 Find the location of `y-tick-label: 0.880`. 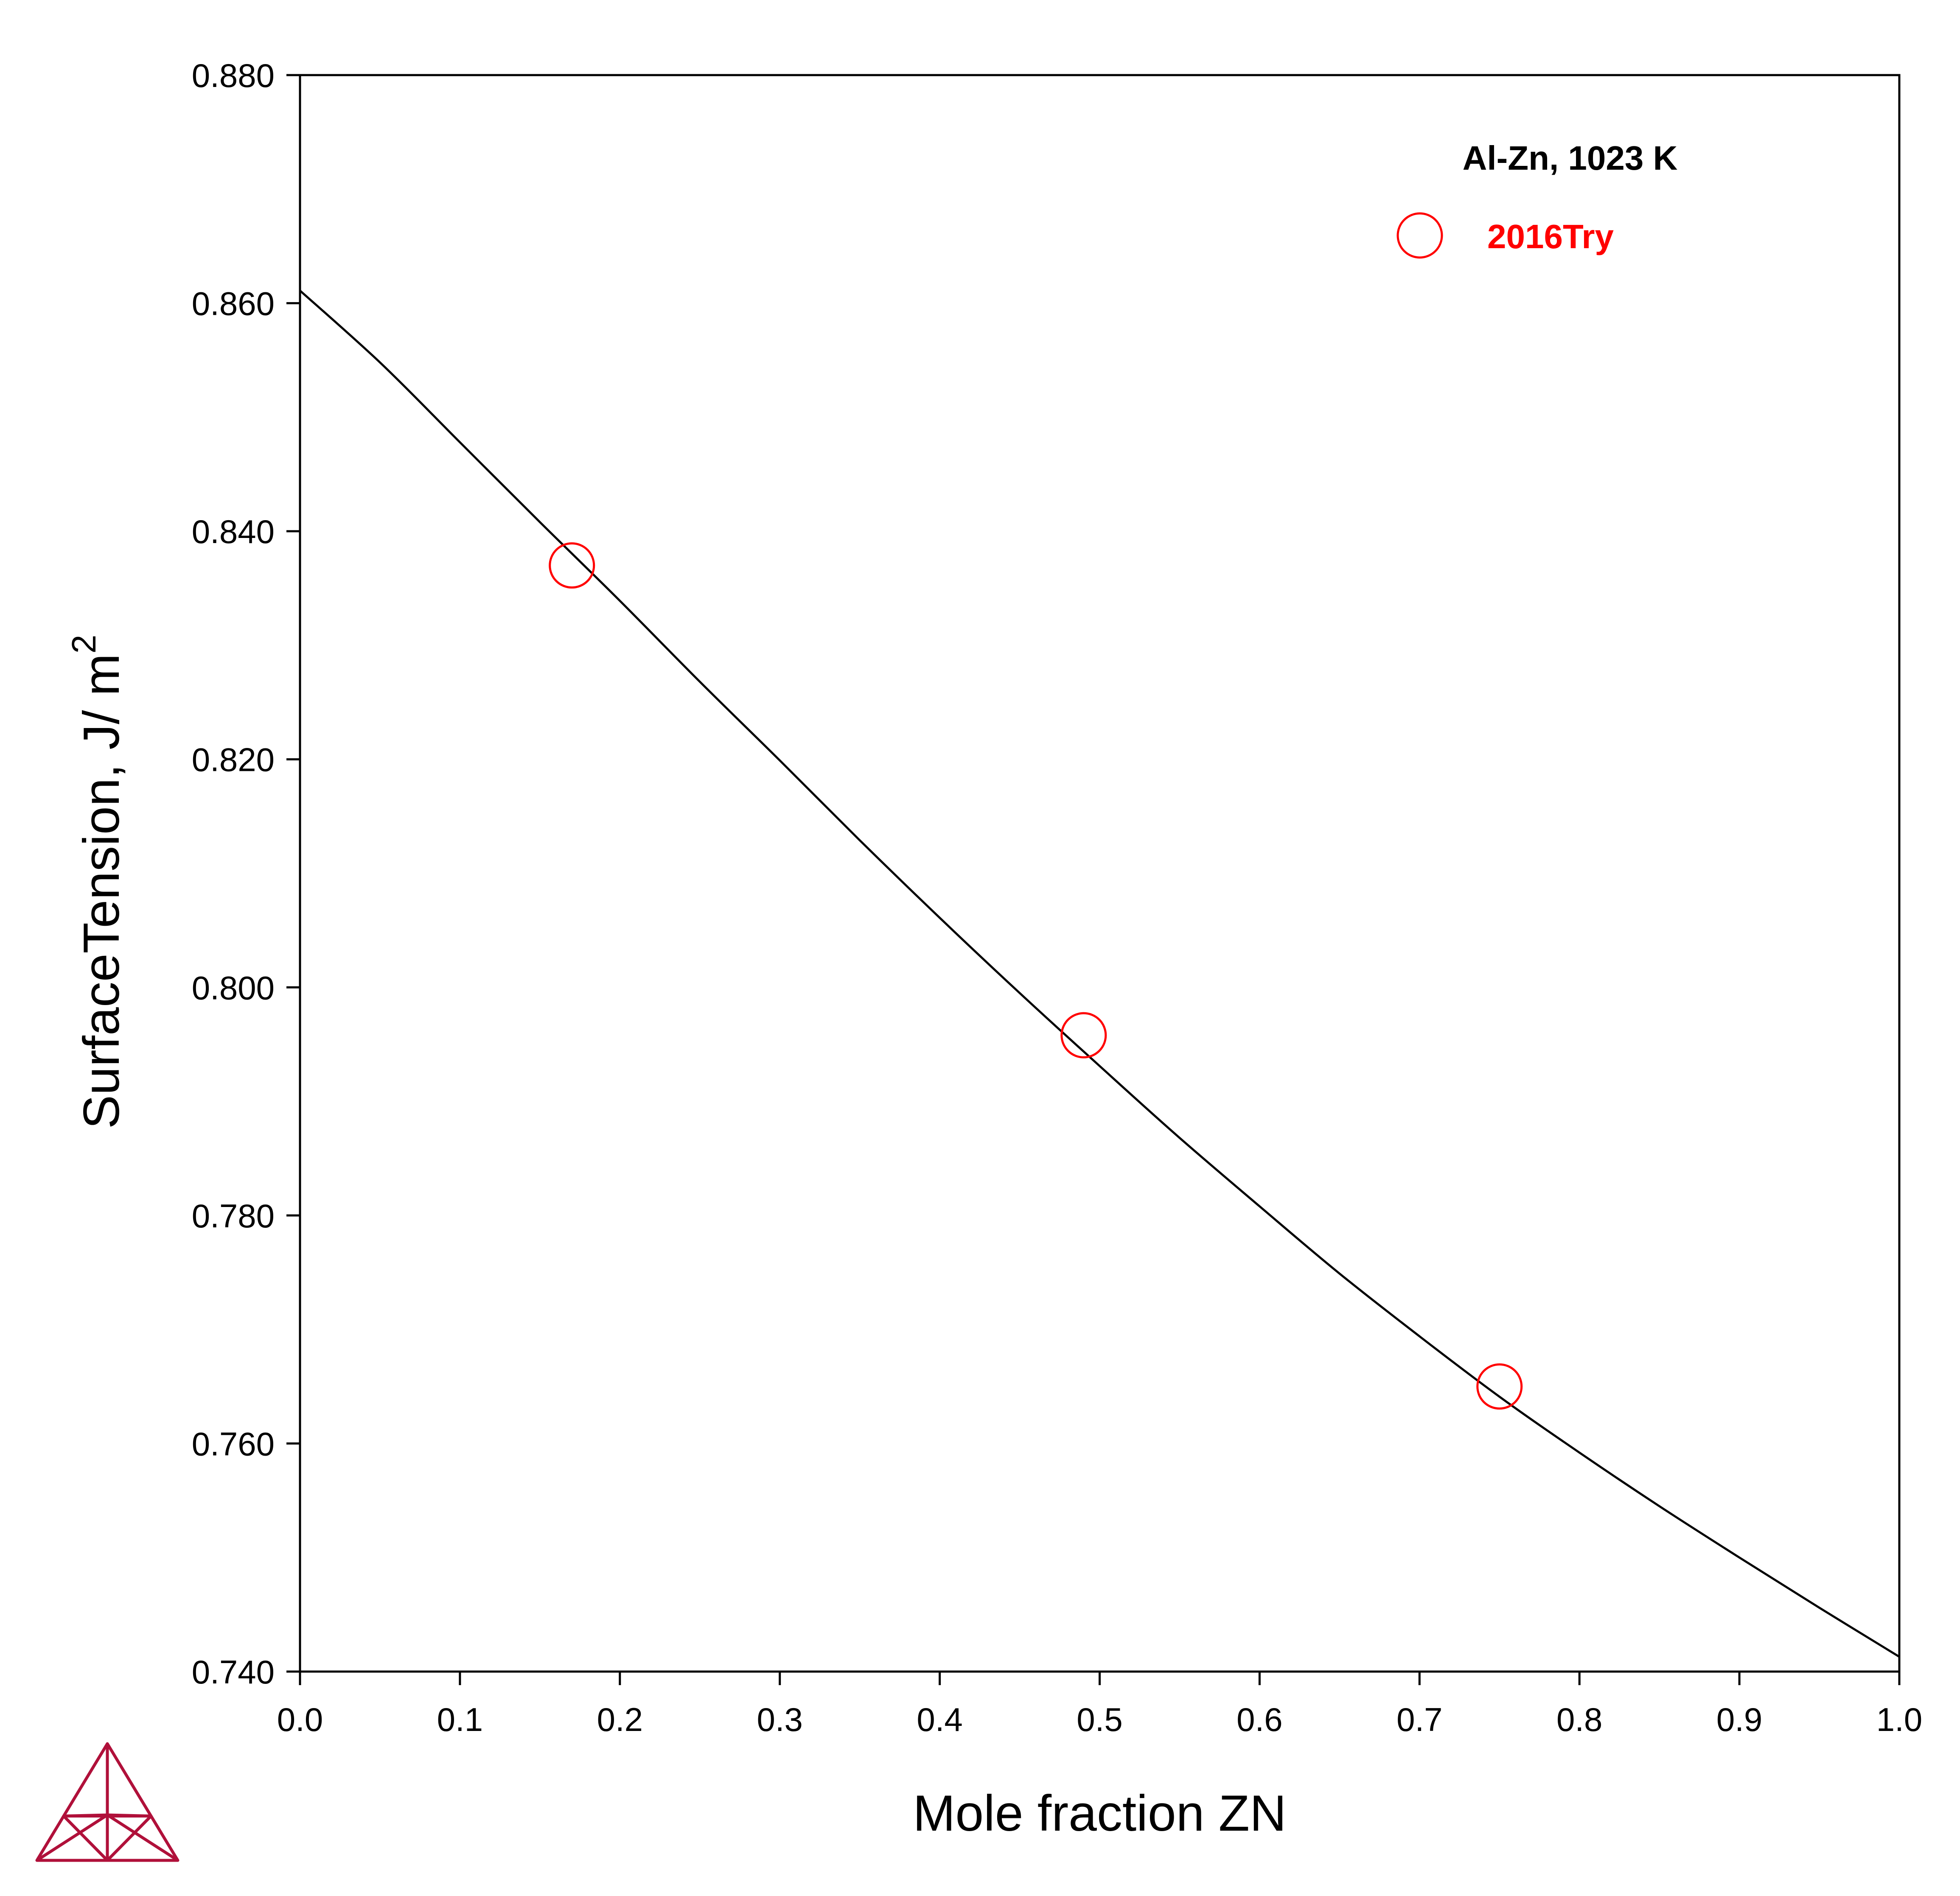

y-tick-label: 0.880 is located at coordinates (233, 75).